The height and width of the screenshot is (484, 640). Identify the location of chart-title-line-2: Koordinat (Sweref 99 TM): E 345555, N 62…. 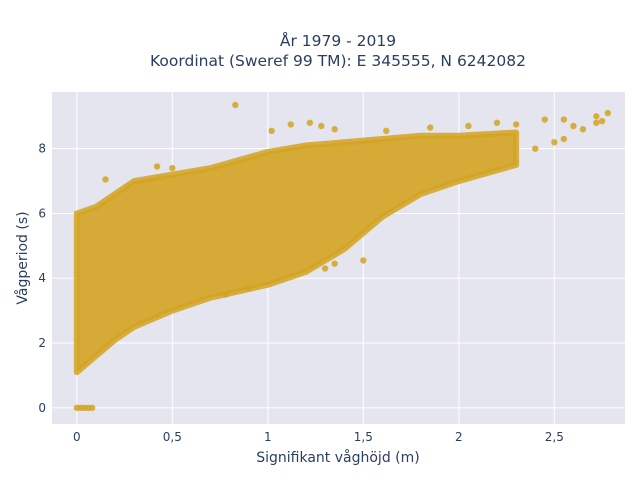
(338, 61).